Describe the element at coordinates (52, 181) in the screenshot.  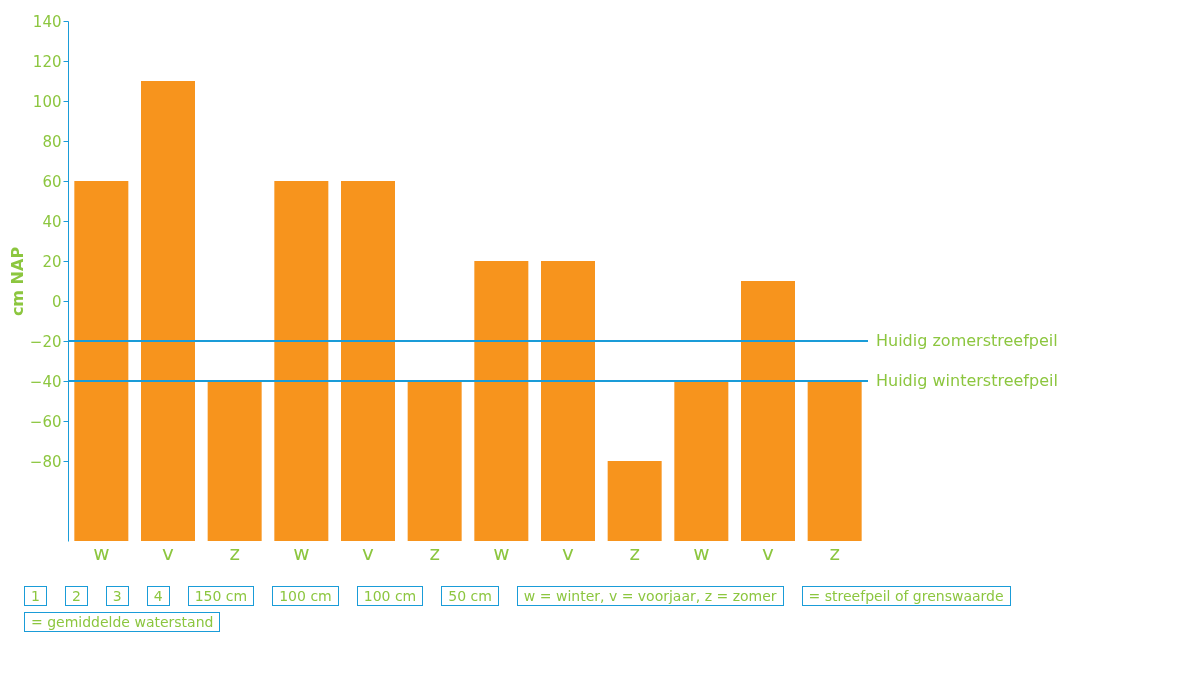
I see `y-tick-label: 60` at that location.